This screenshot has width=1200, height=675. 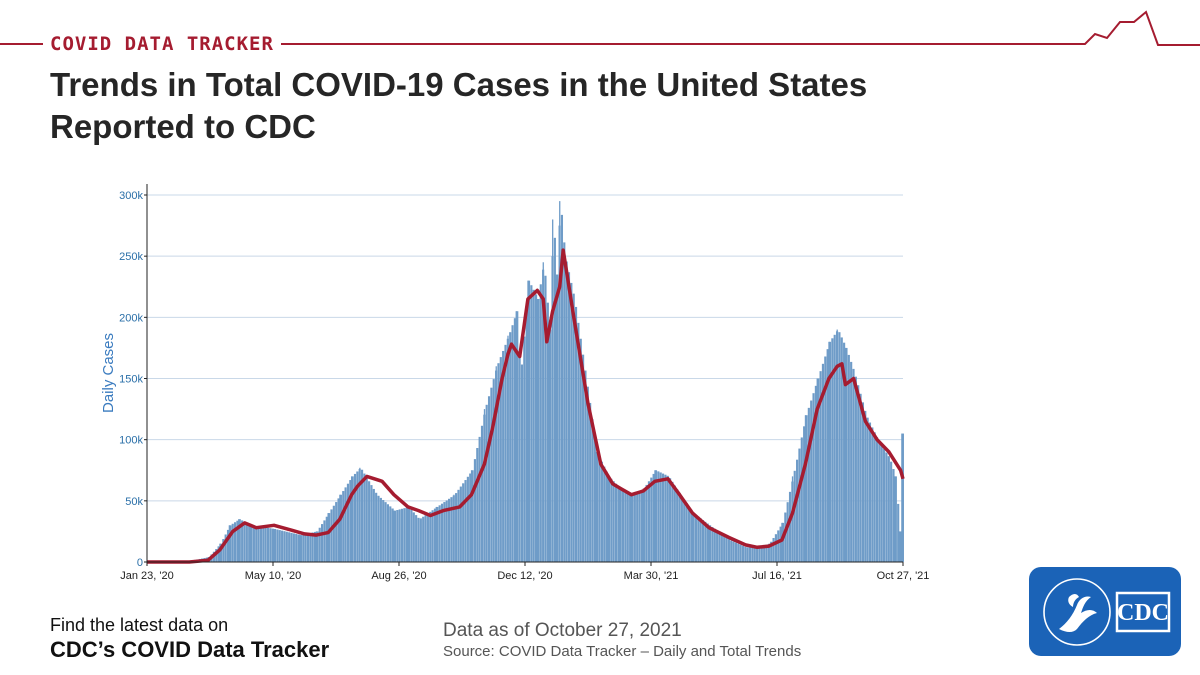 What do you see at coordinates (273, 576) in the screenshot?
I see `x-tick-label: May 10, '20` at bounding box center [273, 576].